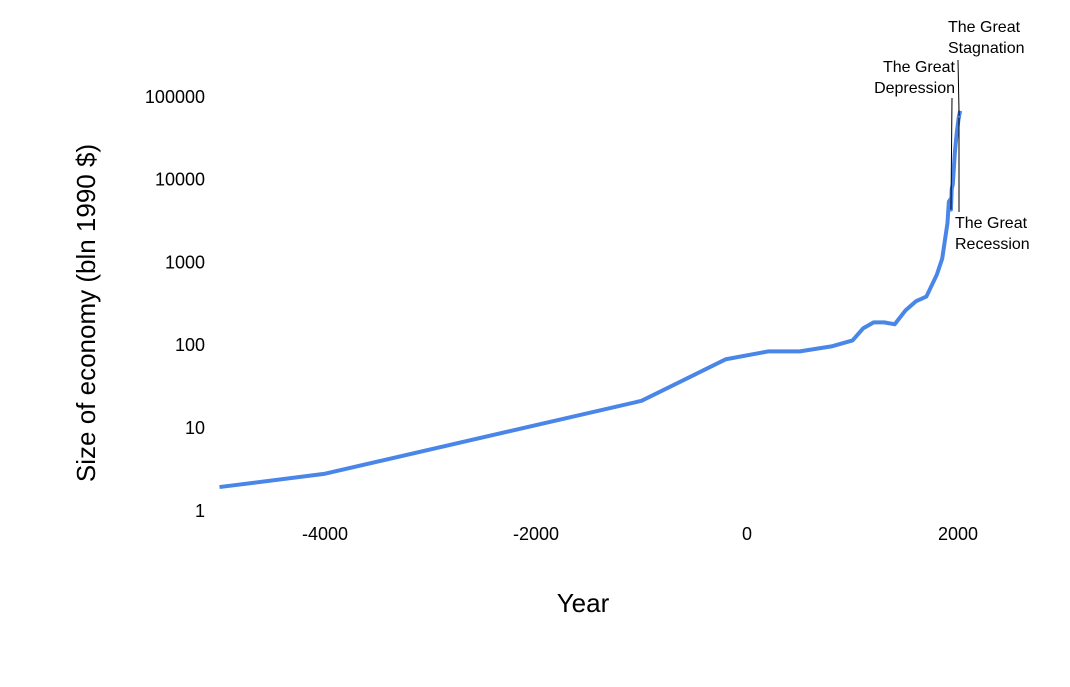 The image size is (1070, 687). What do you see at coordinates (536, 534) in the screenshot?
I see `x-tick-label: -2000` at bounding box center [536, 534].